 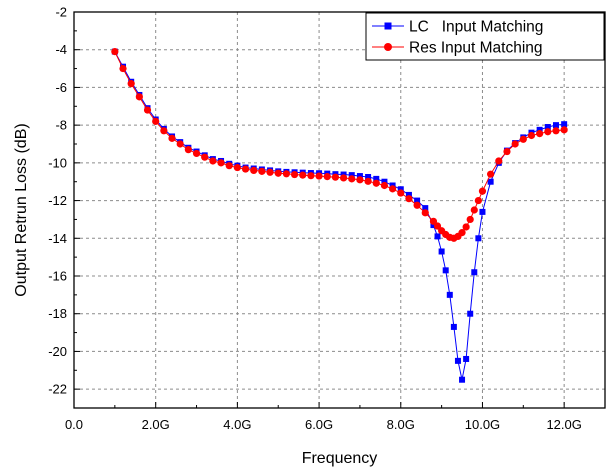 I want to click on y-tick-label: -8, so click(x=61, y=125).